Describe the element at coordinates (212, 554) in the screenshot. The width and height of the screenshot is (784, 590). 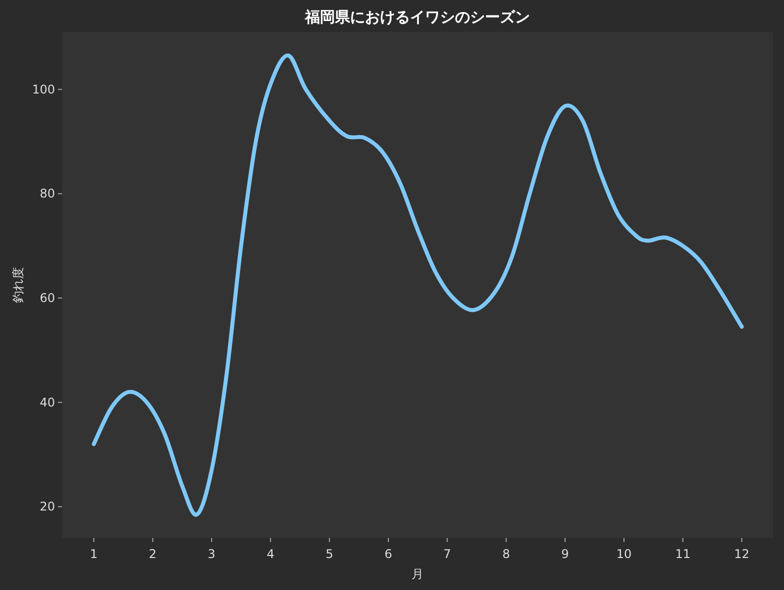
I see `x-tick-label: 3` at that location.